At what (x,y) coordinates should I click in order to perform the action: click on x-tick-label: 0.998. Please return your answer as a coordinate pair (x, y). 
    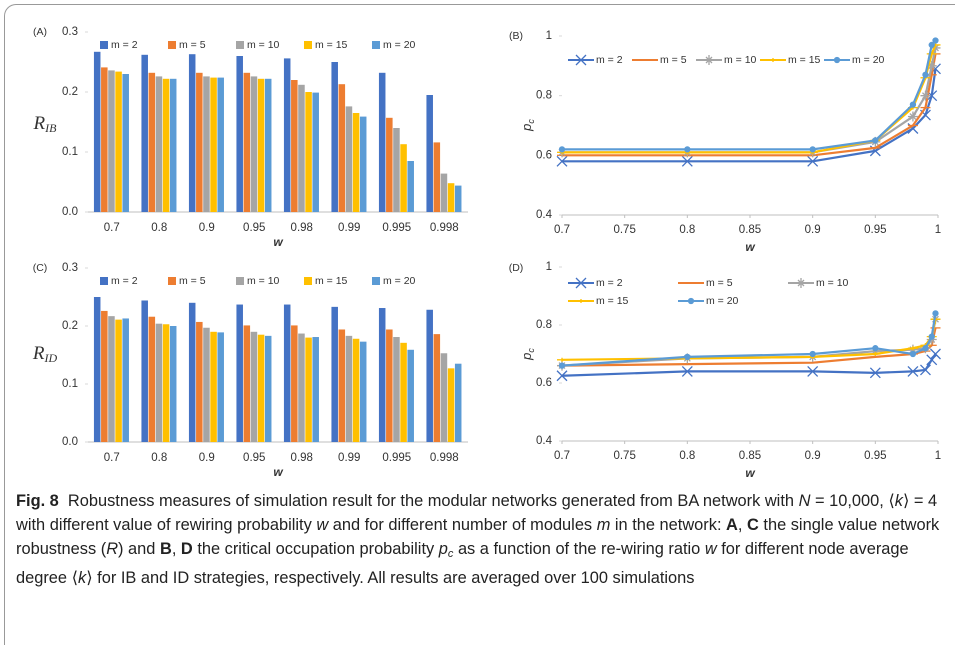
    Looking at the image, I should click on (444, 458).